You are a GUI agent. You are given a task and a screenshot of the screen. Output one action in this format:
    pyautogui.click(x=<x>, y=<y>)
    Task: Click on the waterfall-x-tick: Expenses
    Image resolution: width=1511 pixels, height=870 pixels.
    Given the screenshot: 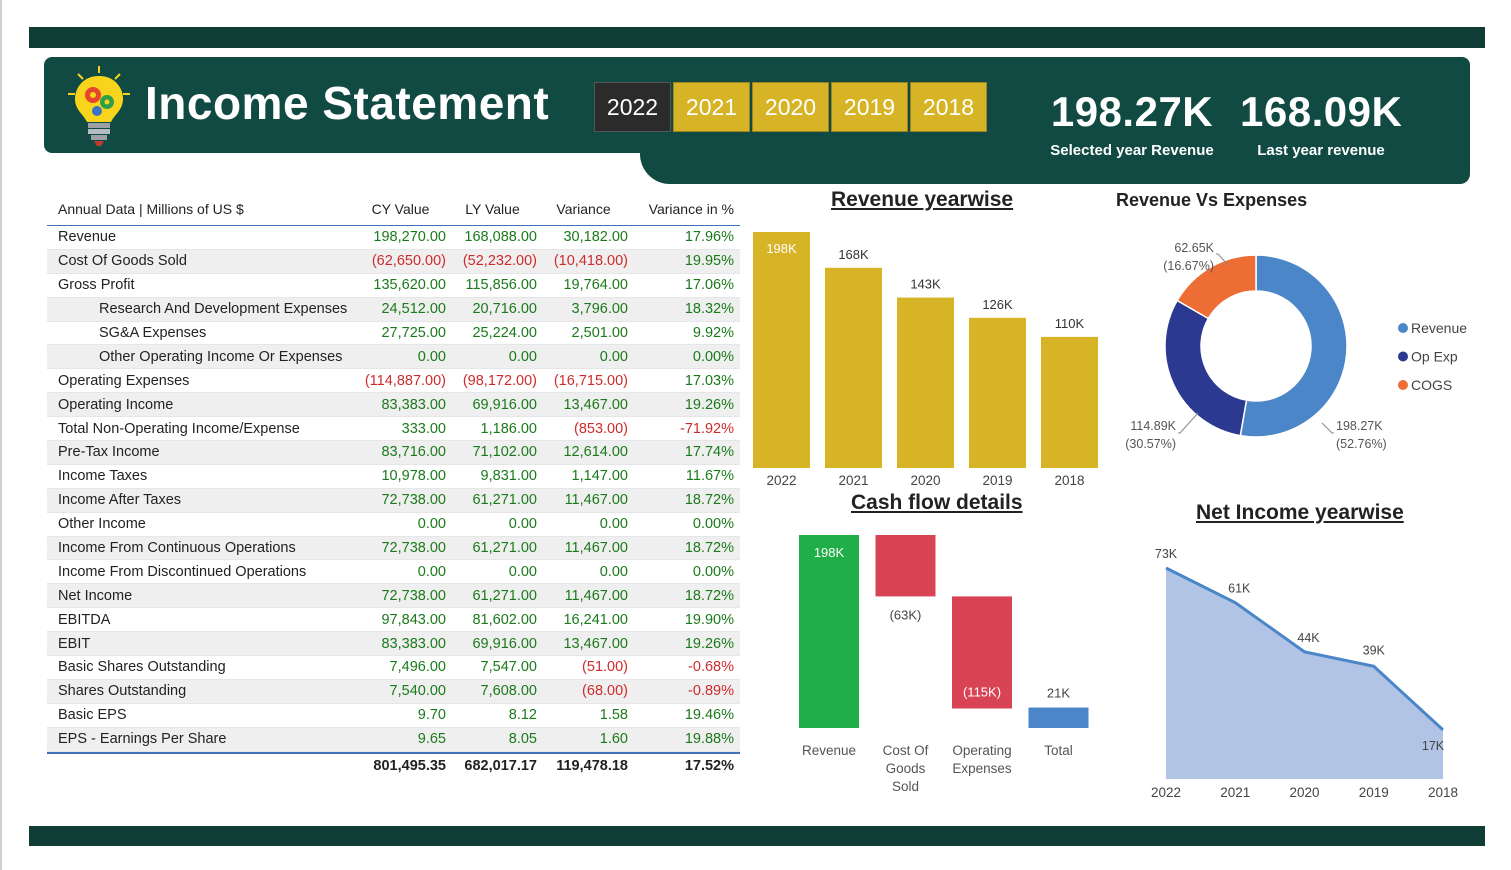 What is the action you would take?
    pyautogui.click(x=982, y=768)
    